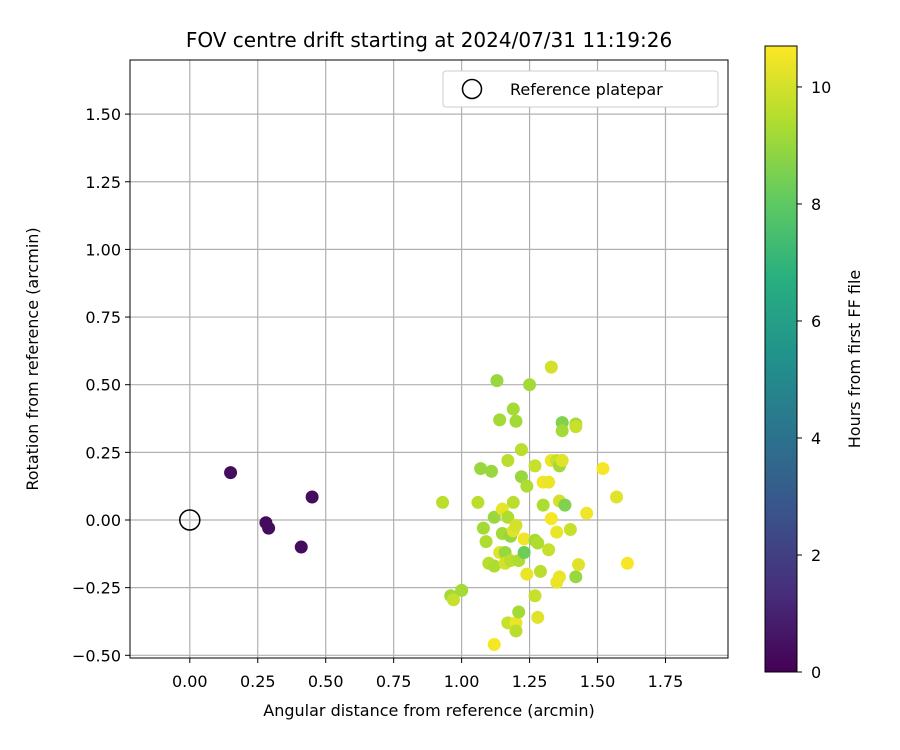 Image resolution: width=900 pixels, height=750 pixels. I want to click on reference-marker-layer, so click(190, 520).